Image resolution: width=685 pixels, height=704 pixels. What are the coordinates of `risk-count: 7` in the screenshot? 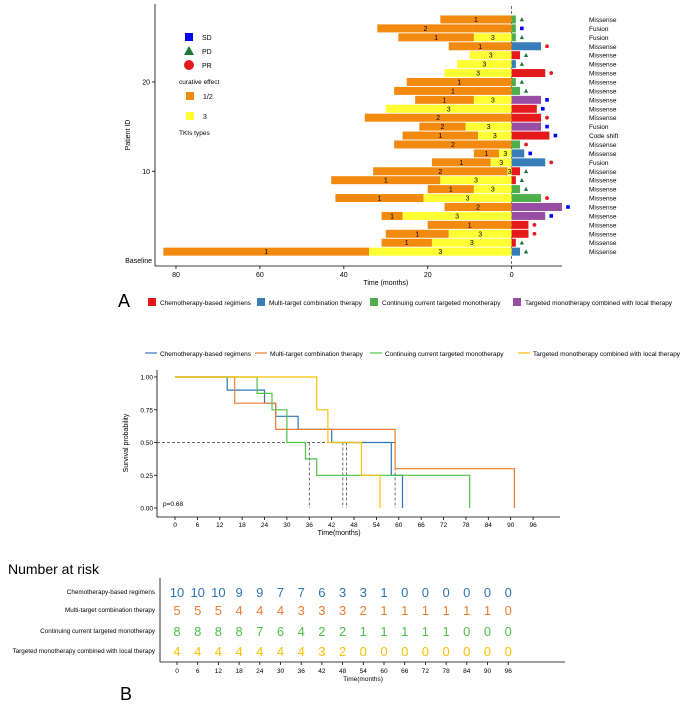 It's located at (301, 592).